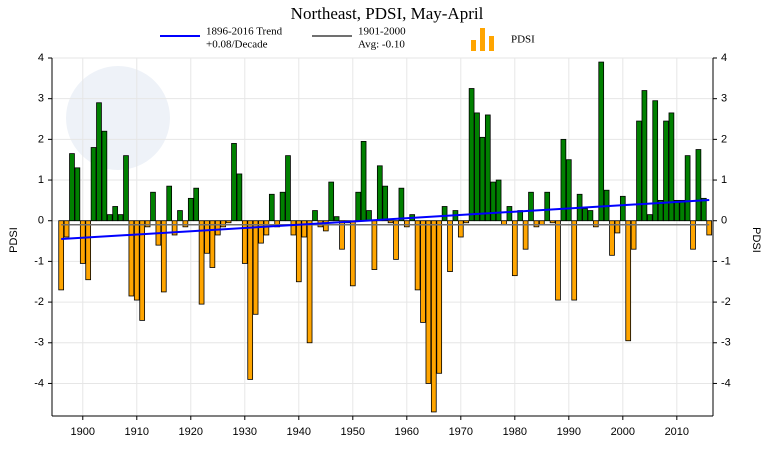  I want to click on y-tick-label: -4, so click(39, 383).